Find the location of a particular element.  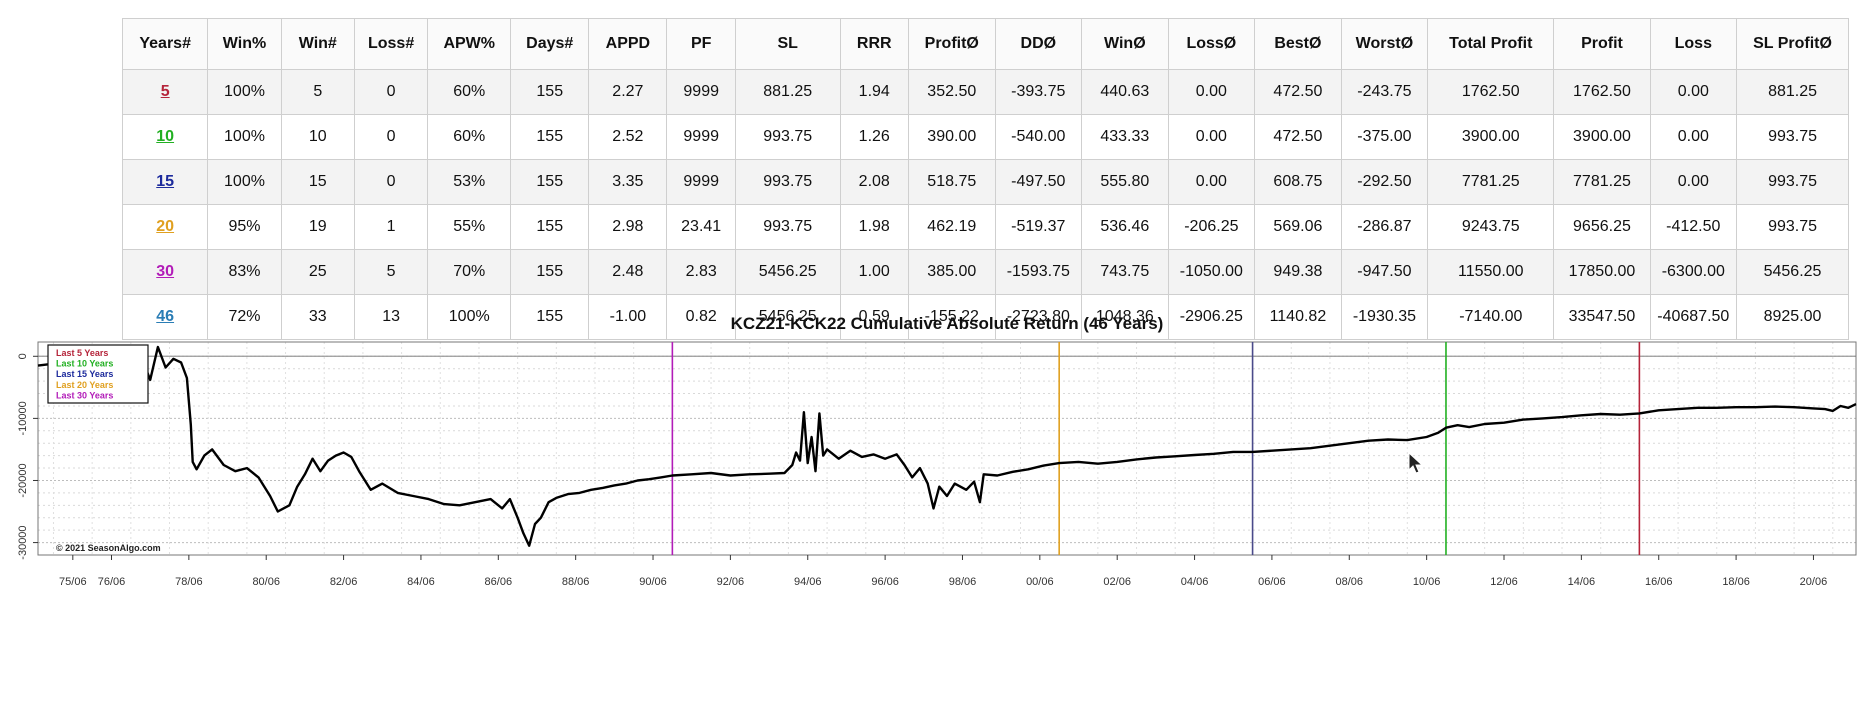

x-tick-label: 98/06 is located at coordinates (963, 582).